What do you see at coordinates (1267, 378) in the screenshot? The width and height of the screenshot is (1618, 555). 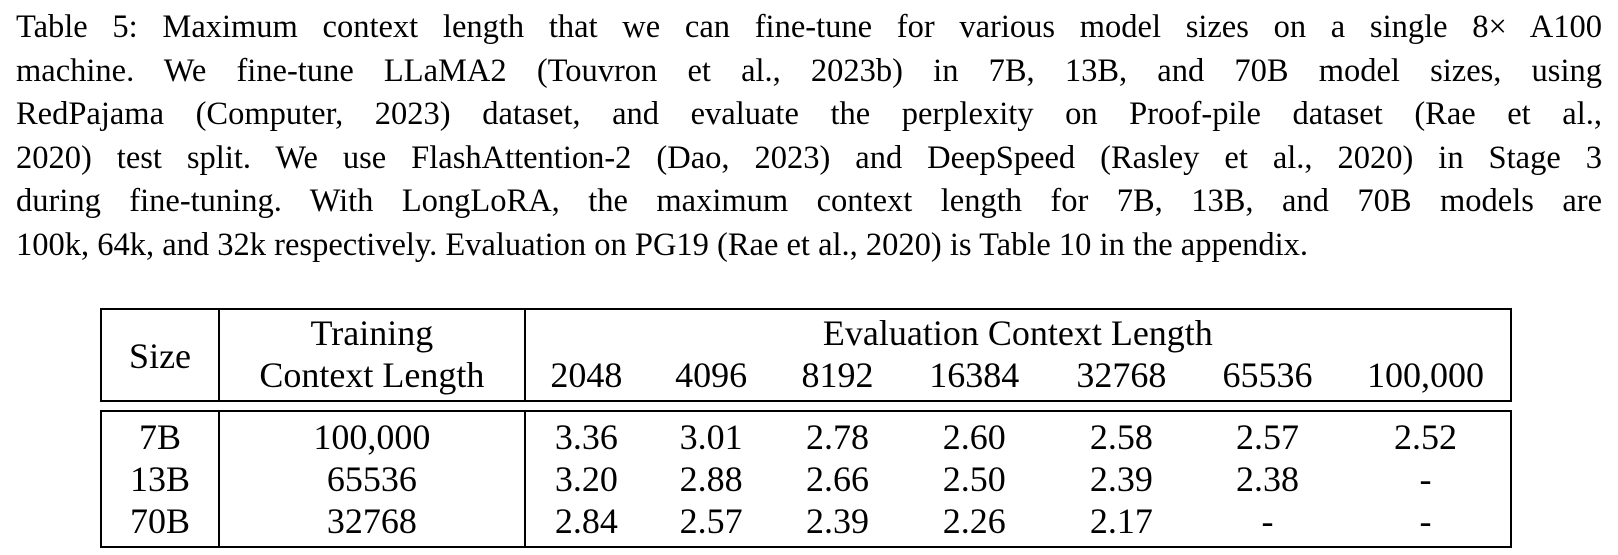 I see `header-eval-length: 65536` at bounding box center [1267, 378].